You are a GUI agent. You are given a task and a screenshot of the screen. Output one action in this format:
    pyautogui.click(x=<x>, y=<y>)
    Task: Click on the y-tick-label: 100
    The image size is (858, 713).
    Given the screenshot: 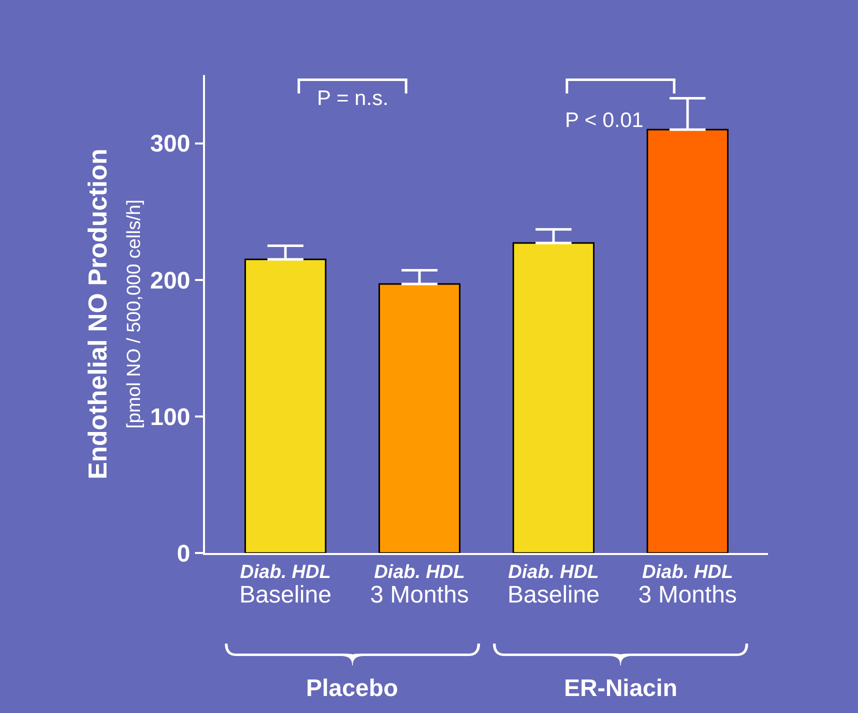 What is the action you would take?
    pyautogui.click(x=170, y=417)
    